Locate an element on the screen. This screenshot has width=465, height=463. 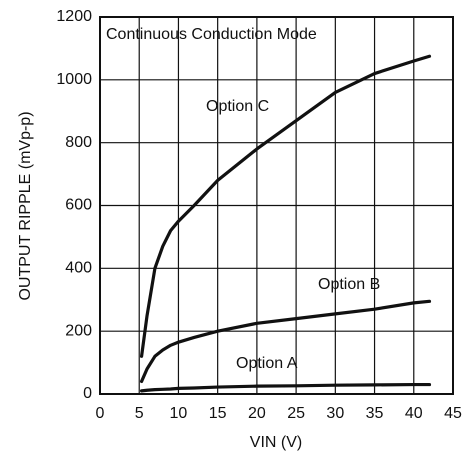
x-tick-label: 5 is located at coordinates (139, 413).